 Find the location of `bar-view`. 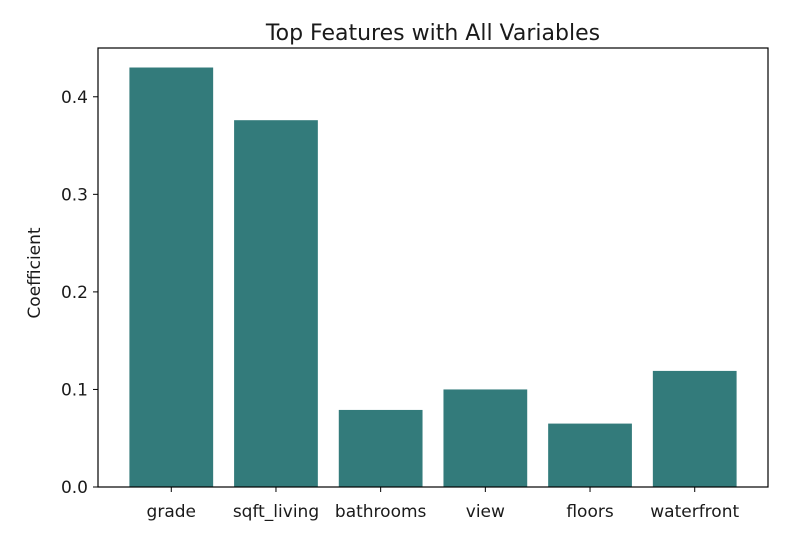

bar-view is located at coordinates (485, 438).